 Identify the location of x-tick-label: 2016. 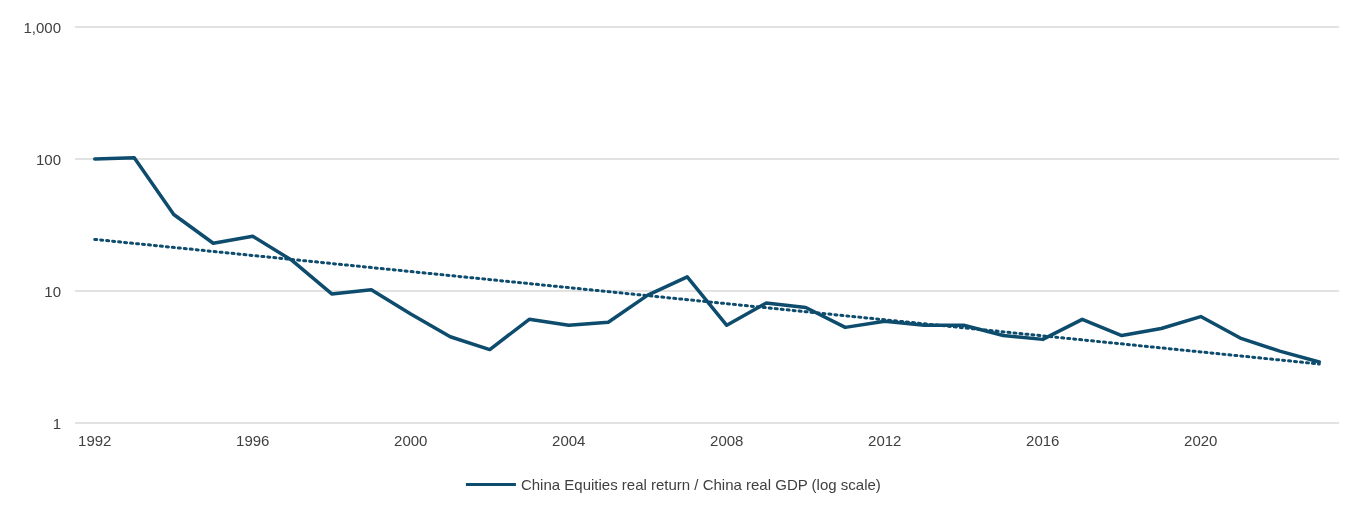
(1043, 440).